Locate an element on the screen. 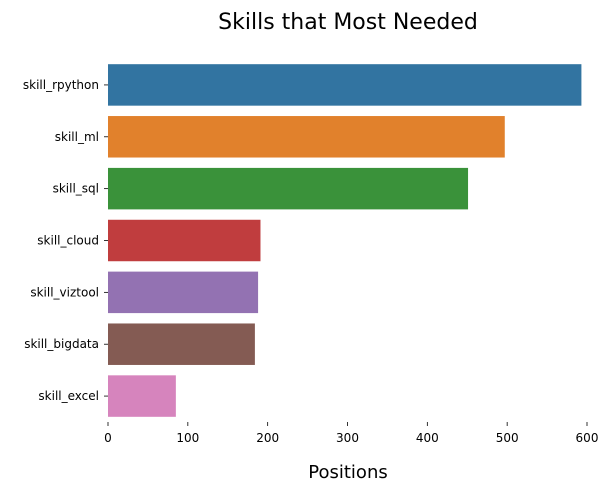 The image size is (613, 493). bar-skill_excel is located at coordinates (142, 396).